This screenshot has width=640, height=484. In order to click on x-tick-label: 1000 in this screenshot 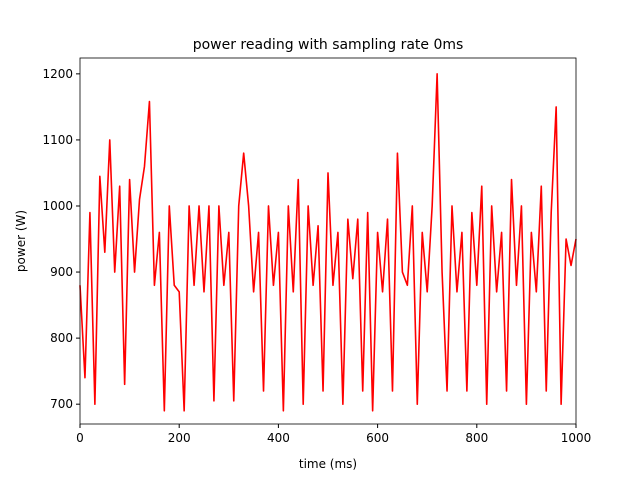, I will do `click(576, 438)`.